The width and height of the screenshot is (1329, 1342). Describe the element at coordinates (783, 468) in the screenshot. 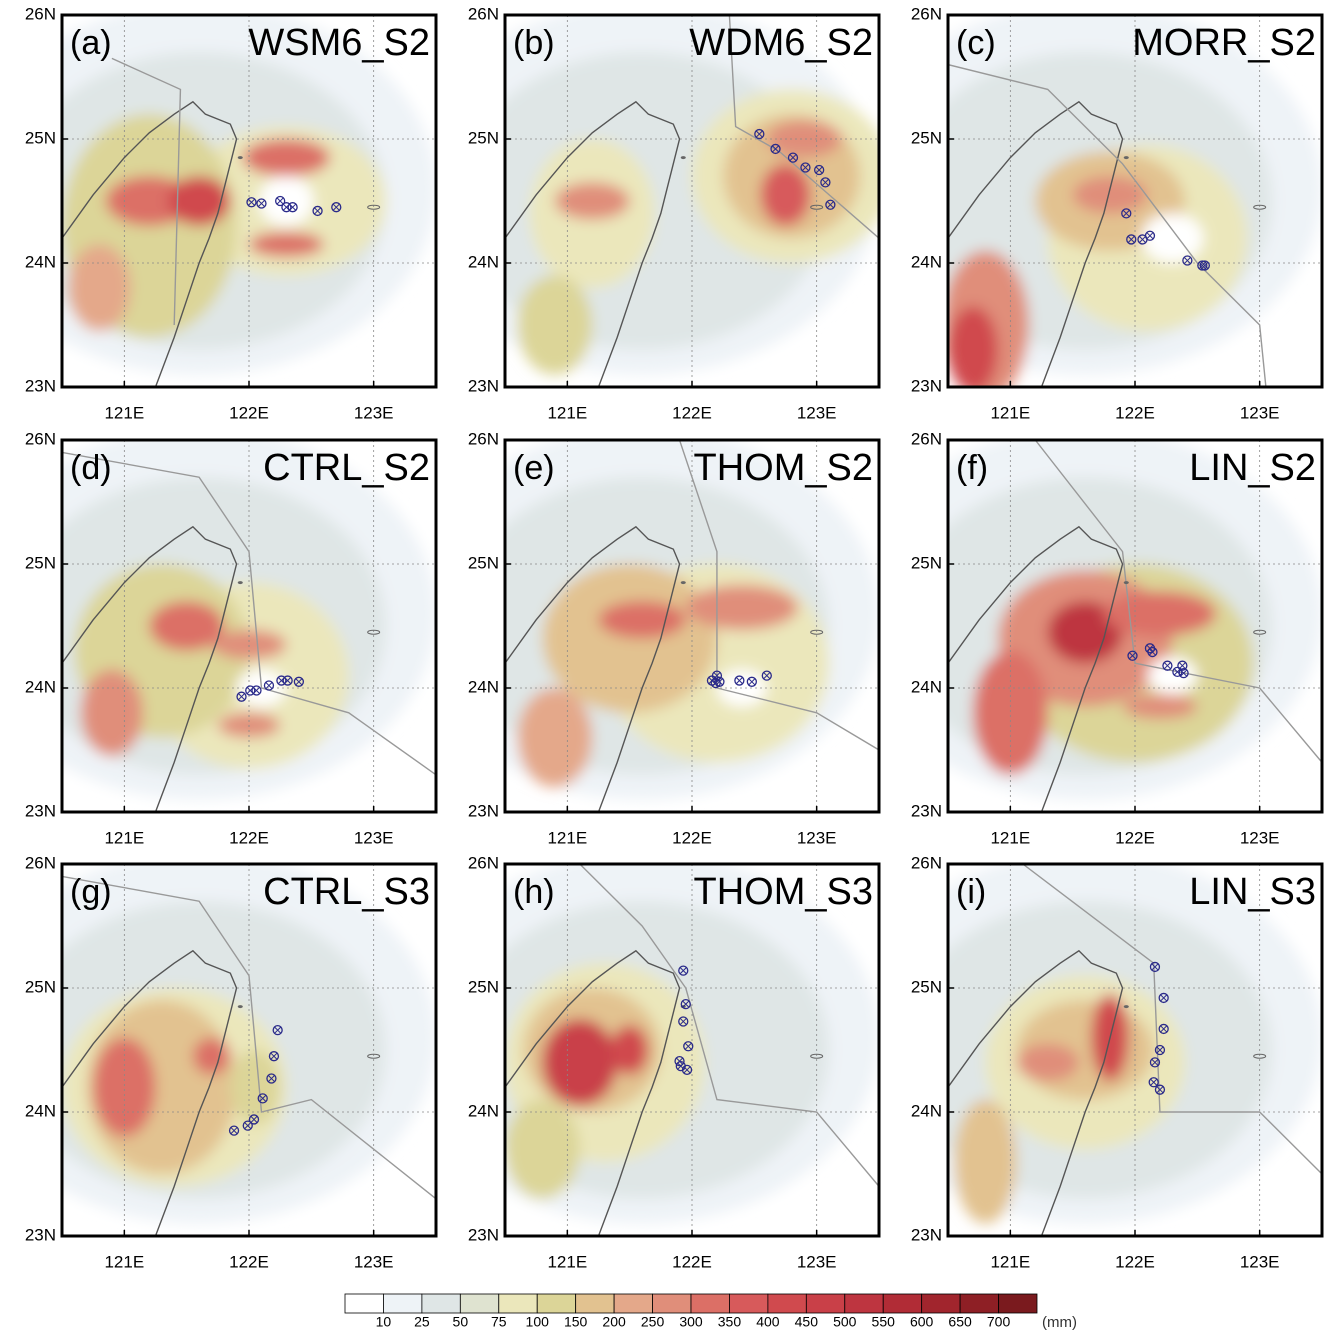

I see `panel-title: THOM_S2` at that location.